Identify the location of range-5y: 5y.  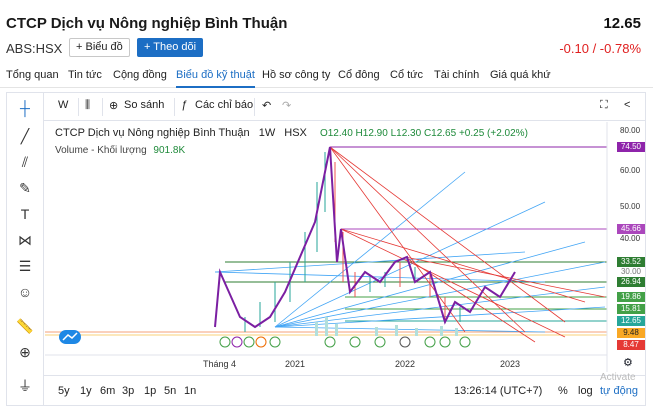
(64, 391).